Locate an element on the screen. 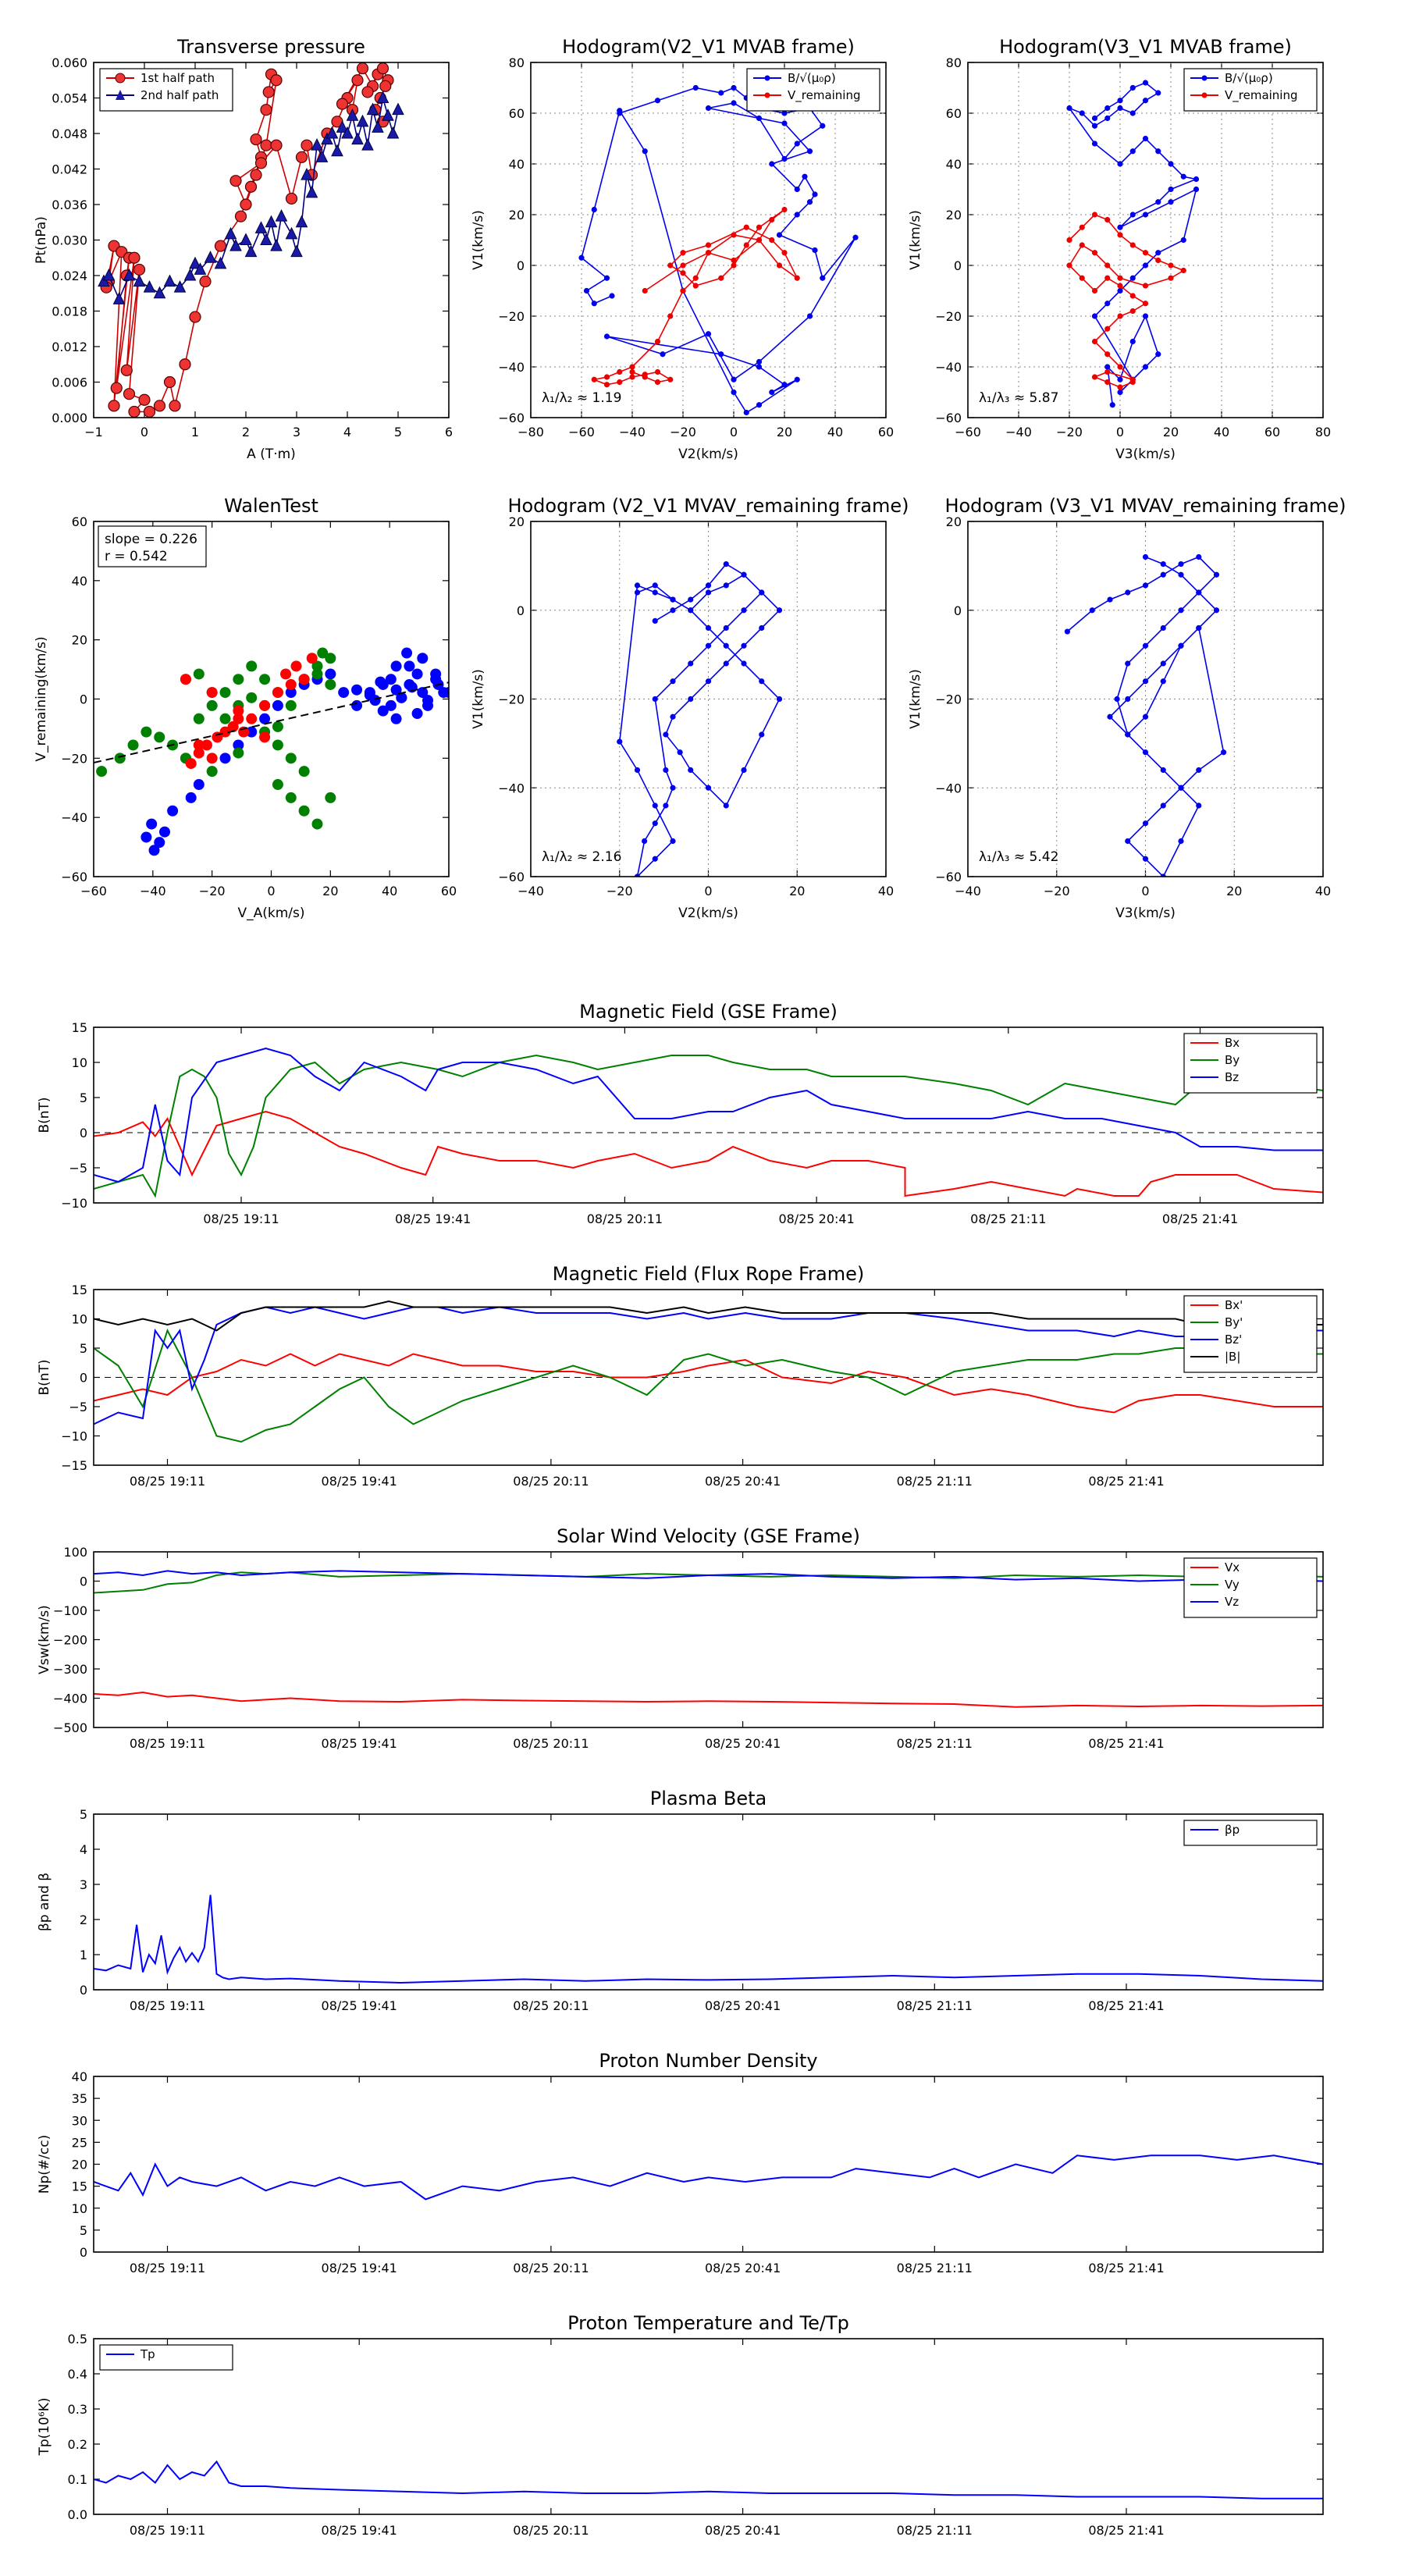  y-axis-label: Vsw(km/s) is located at coordinates (45, 1639).